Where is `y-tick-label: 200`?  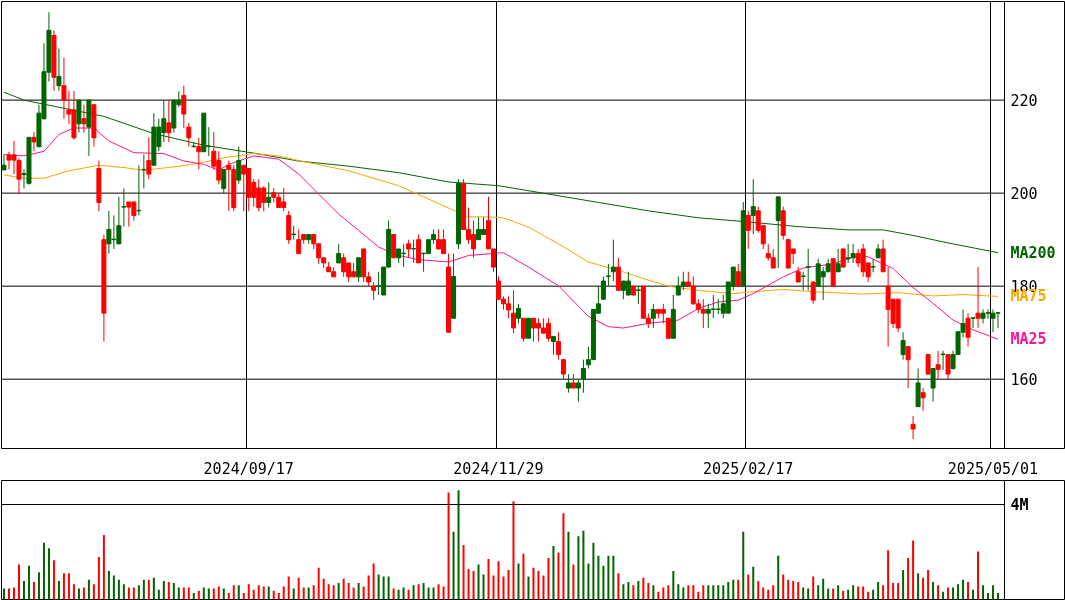
y-tick-label: 200 is located at coordinates (1024, 194).